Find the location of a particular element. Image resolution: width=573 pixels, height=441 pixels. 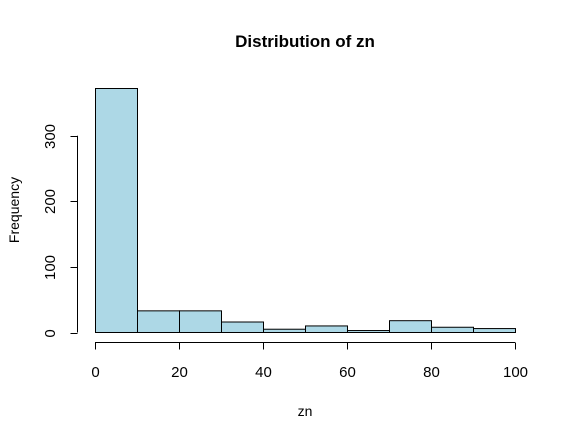

x-tick-label: 40 is located at coordinates (263, 372).